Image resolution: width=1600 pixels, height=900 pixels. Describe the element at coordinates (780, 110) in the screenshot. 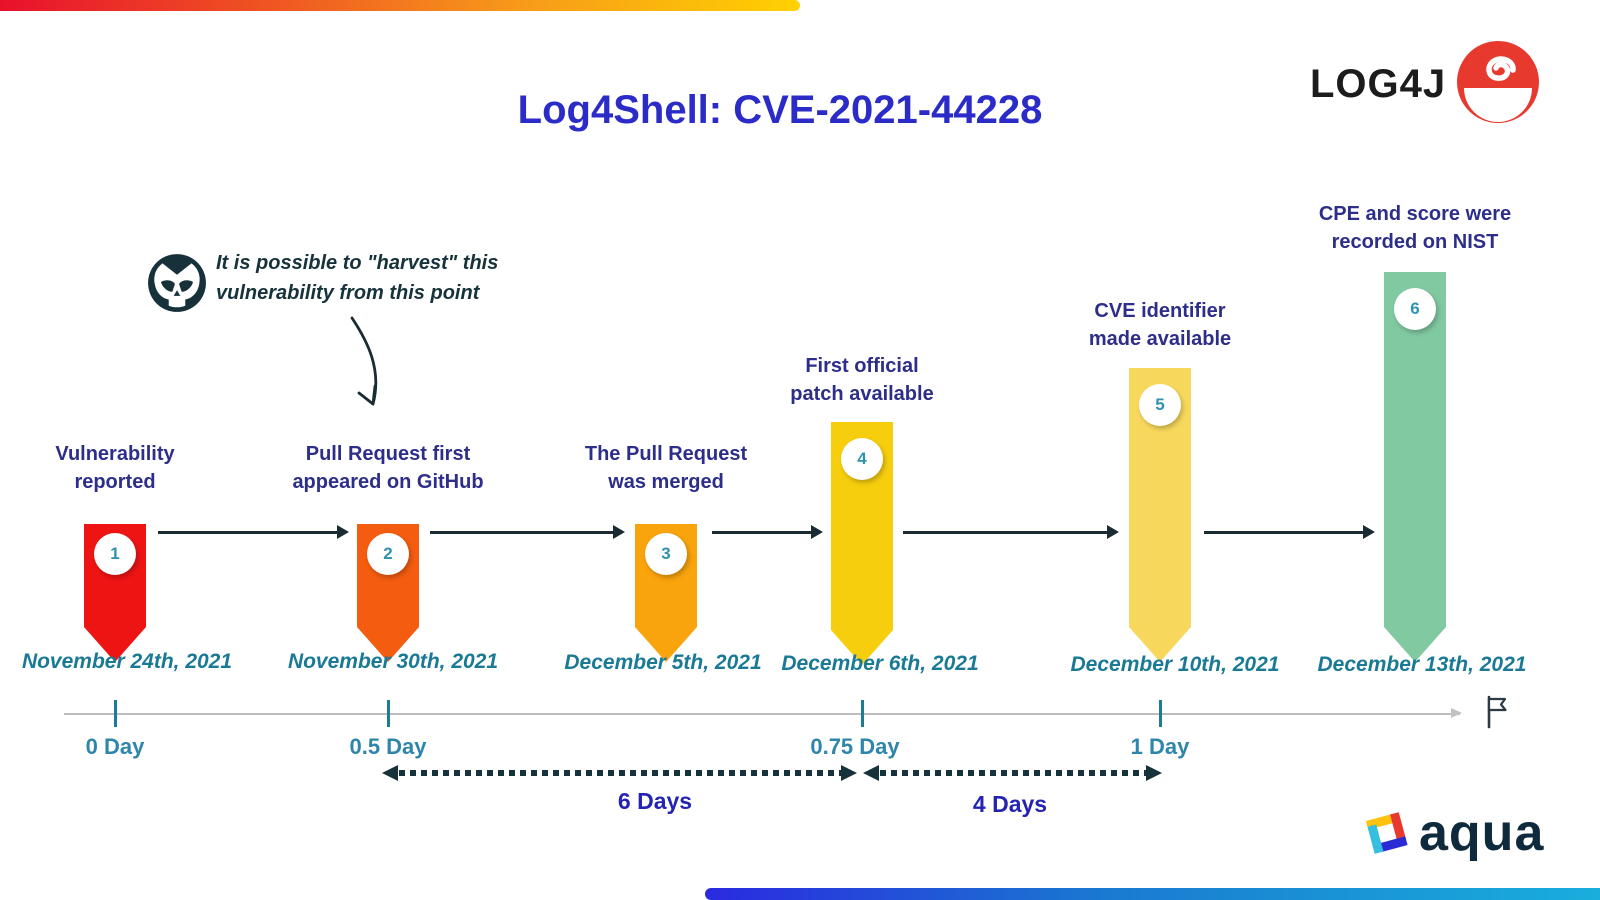

I see `page-title: Log4Shell: CVE-2021-44228` at that location.